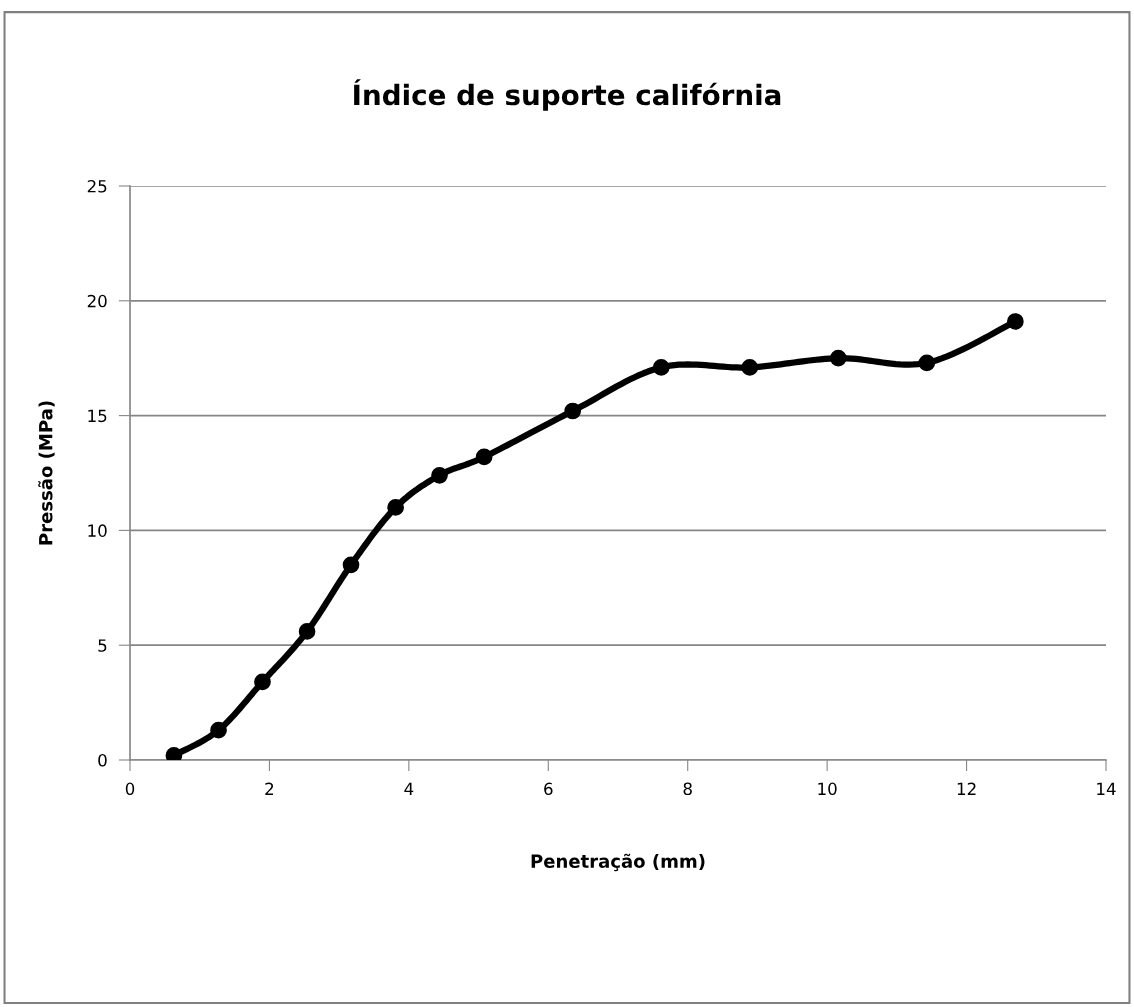  What do you see at coordinates (618, 862) in the screenshot?
I see `x-axis-title: Penetração (mm)` at bounding box center [618, 862].